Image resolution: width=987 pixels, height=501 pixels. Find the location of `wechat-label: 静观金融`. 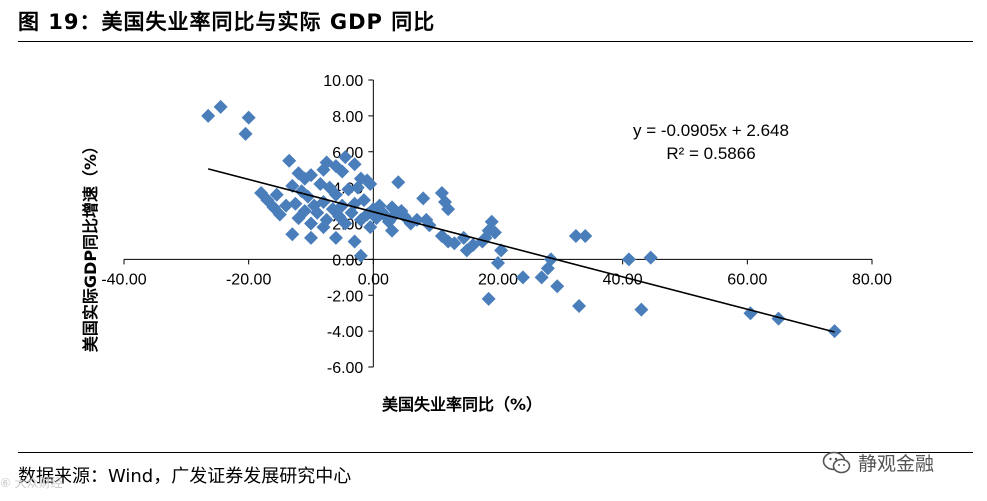

wechat-label: 静观金融 is located at coordinates (896, 464).